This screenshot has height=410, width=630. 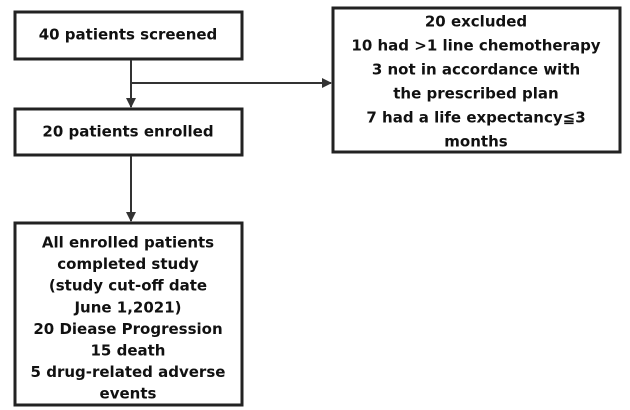 What do you see at coordinates (475, 142) in the screenshot?
I see `node-text: months` at bounding box center [475, 142].